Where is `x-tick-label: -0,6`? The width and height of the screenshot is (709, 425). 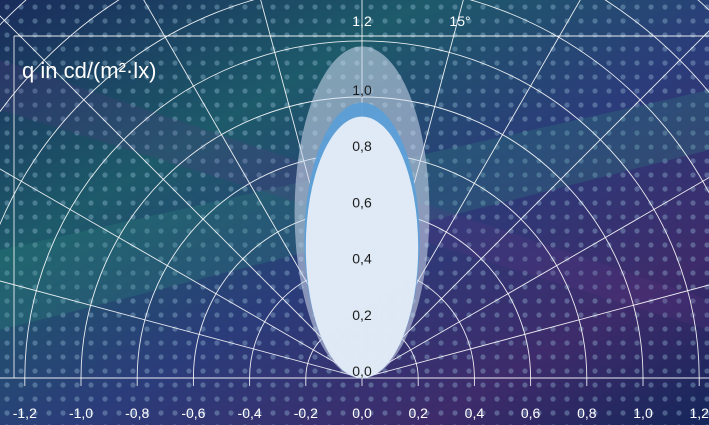
x-tick-label: -0,6 is located at coordinates (193, 413).